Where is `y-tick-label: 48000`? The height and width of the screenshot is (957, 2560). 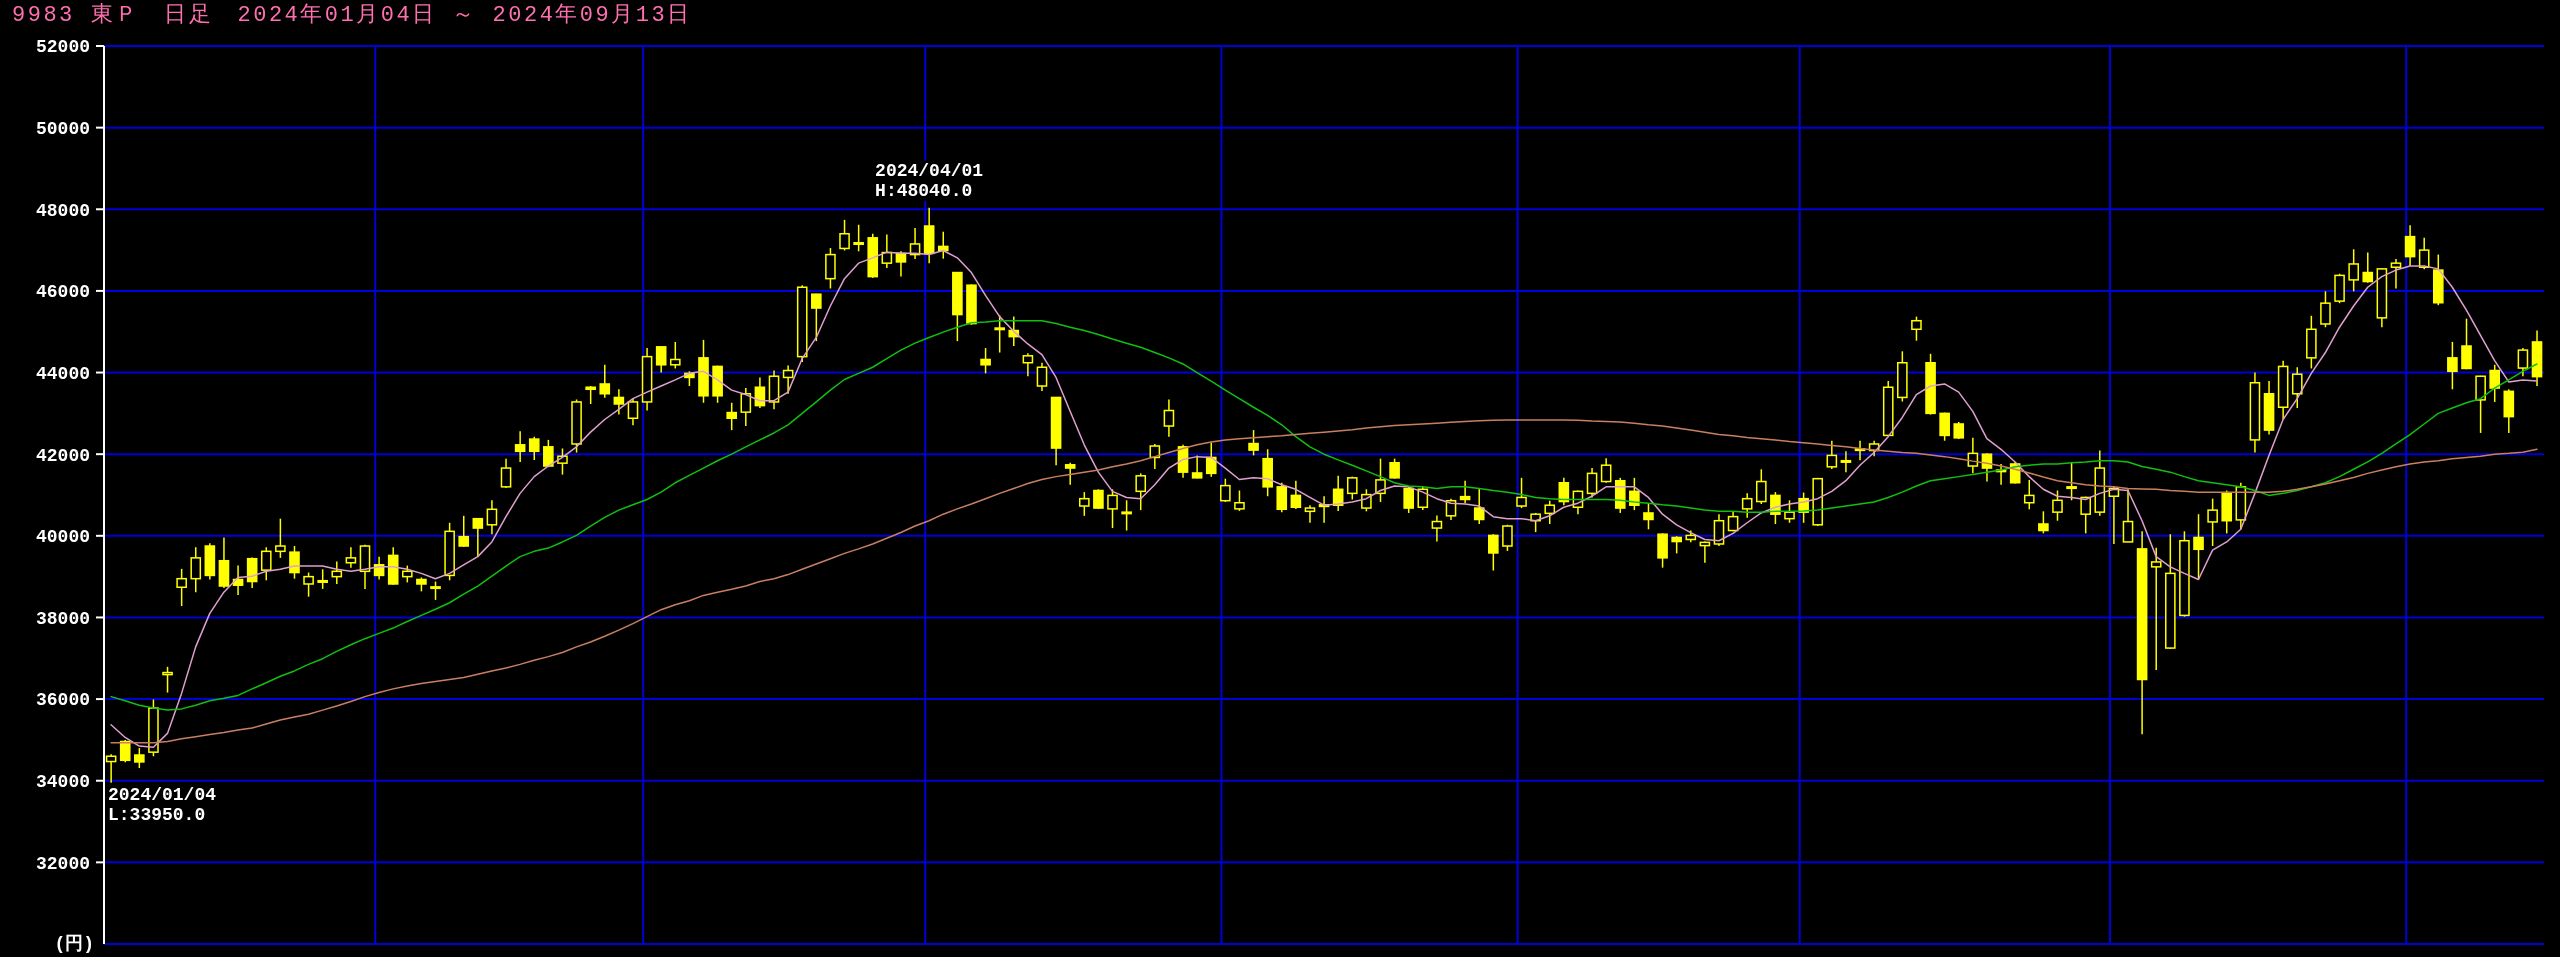
y-tick-label: 48000 is located at coordinates (62, 210).